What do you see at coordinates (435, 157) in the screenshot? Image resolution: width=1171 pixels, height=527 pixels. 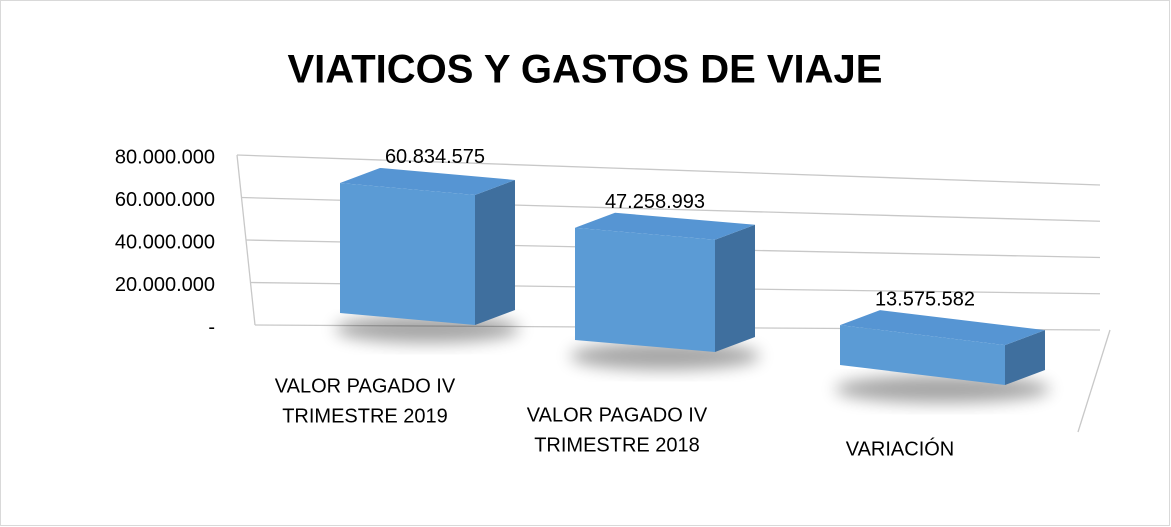 I see `value-label: 60.834.575` at bounding box center [435, 157].